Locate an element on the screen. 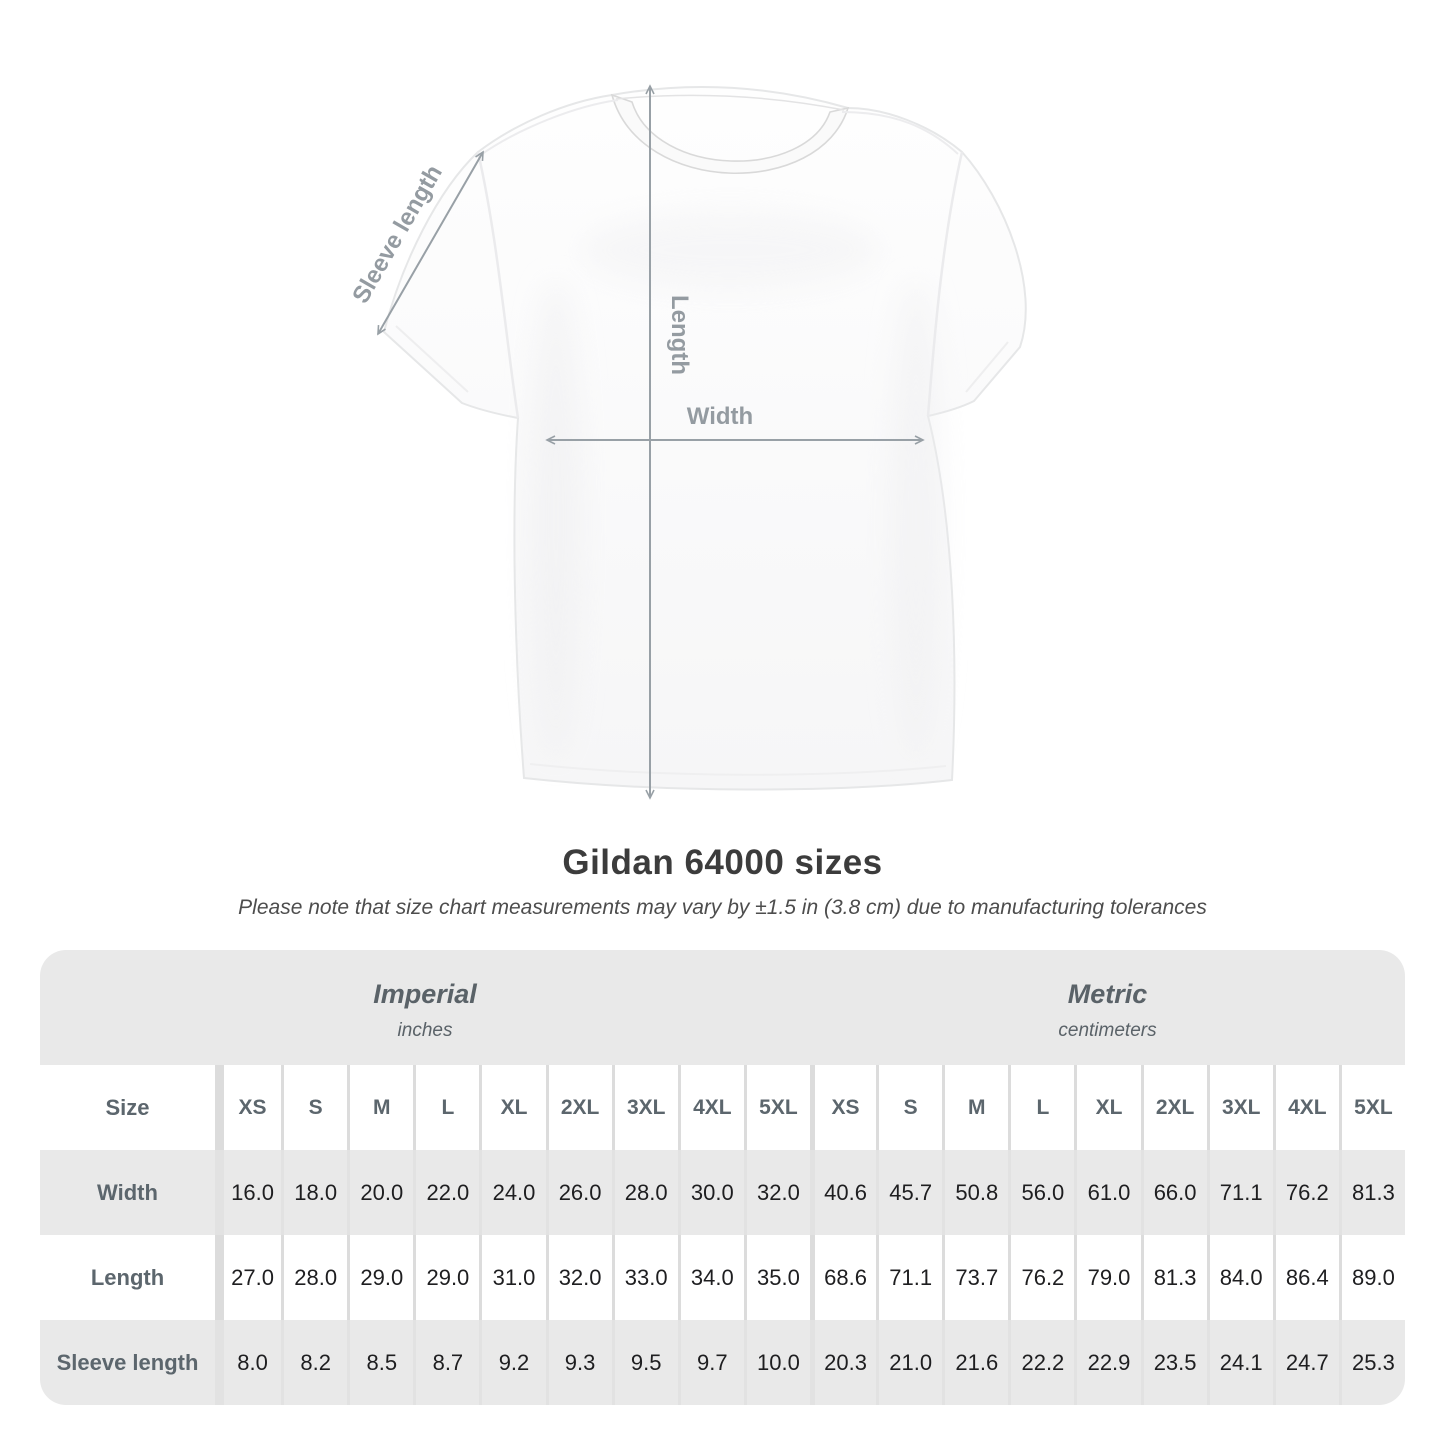 The height and width of the screenshot is (1445, 1445). width-label: Width is located at coordinates (720, 416).